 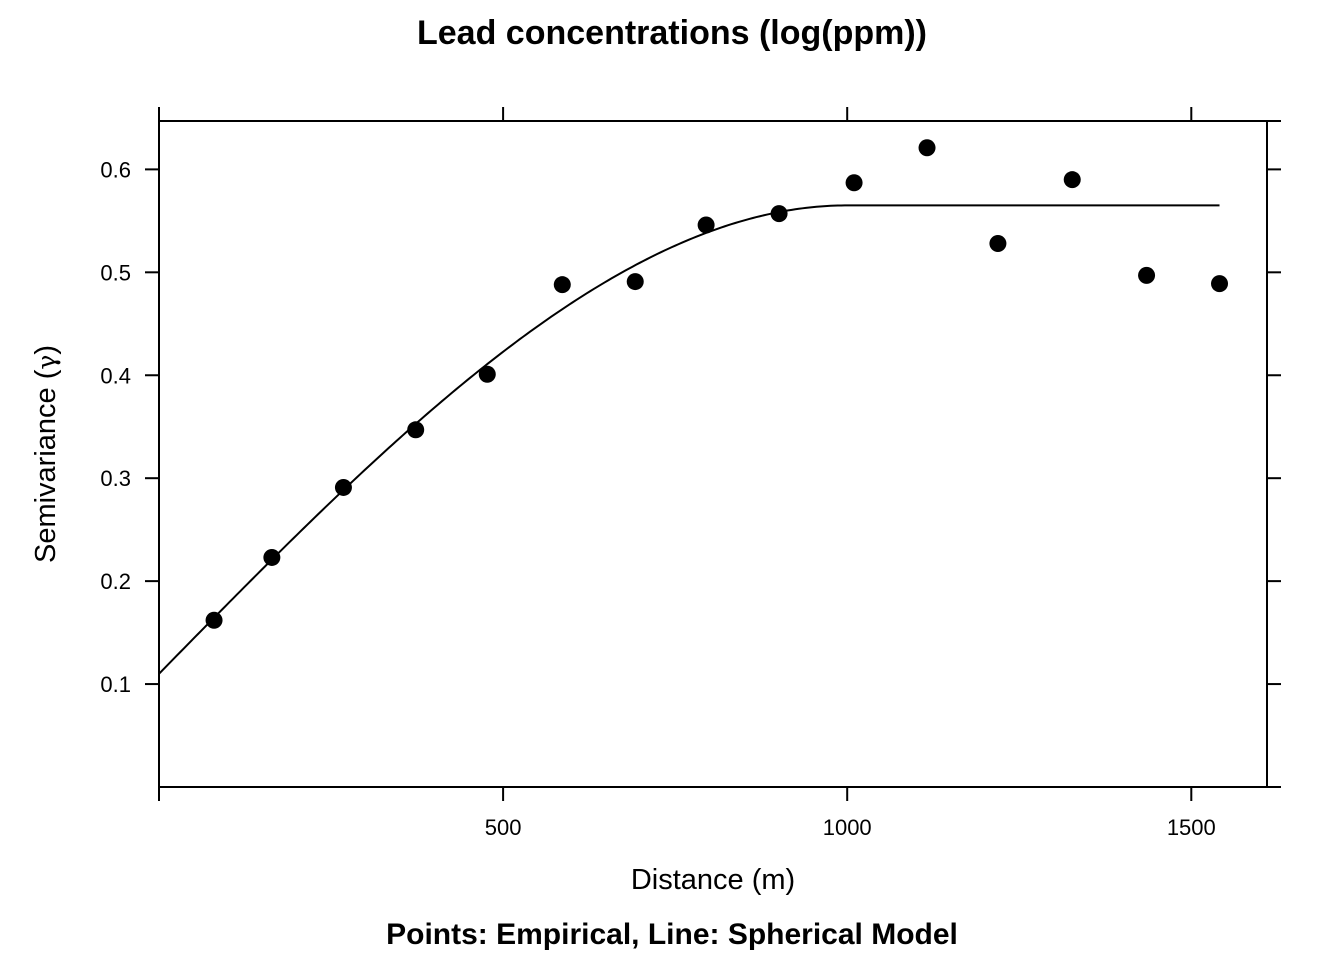 I want to click on y-tick-label: 0.3, so click(x=115, y=478).